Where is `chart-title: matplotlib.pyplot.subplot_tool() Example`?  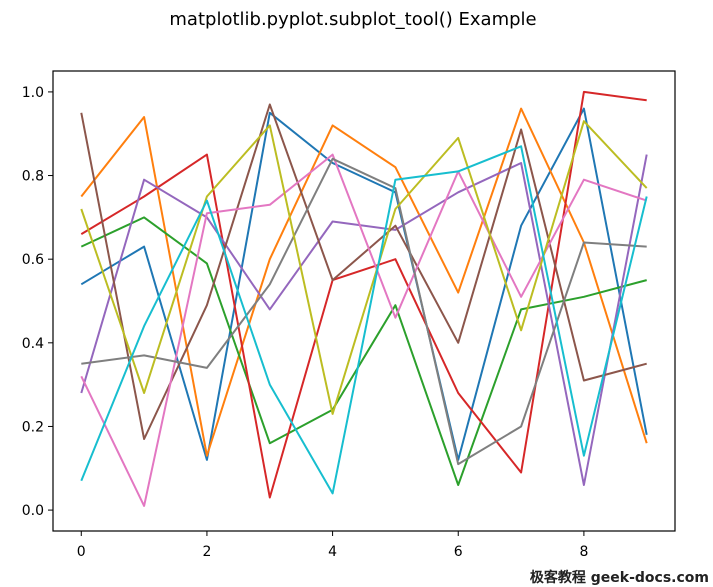
chart-title: matplotlib.pyplot.subplot_tool() Example is located at coordinates (352, 19).